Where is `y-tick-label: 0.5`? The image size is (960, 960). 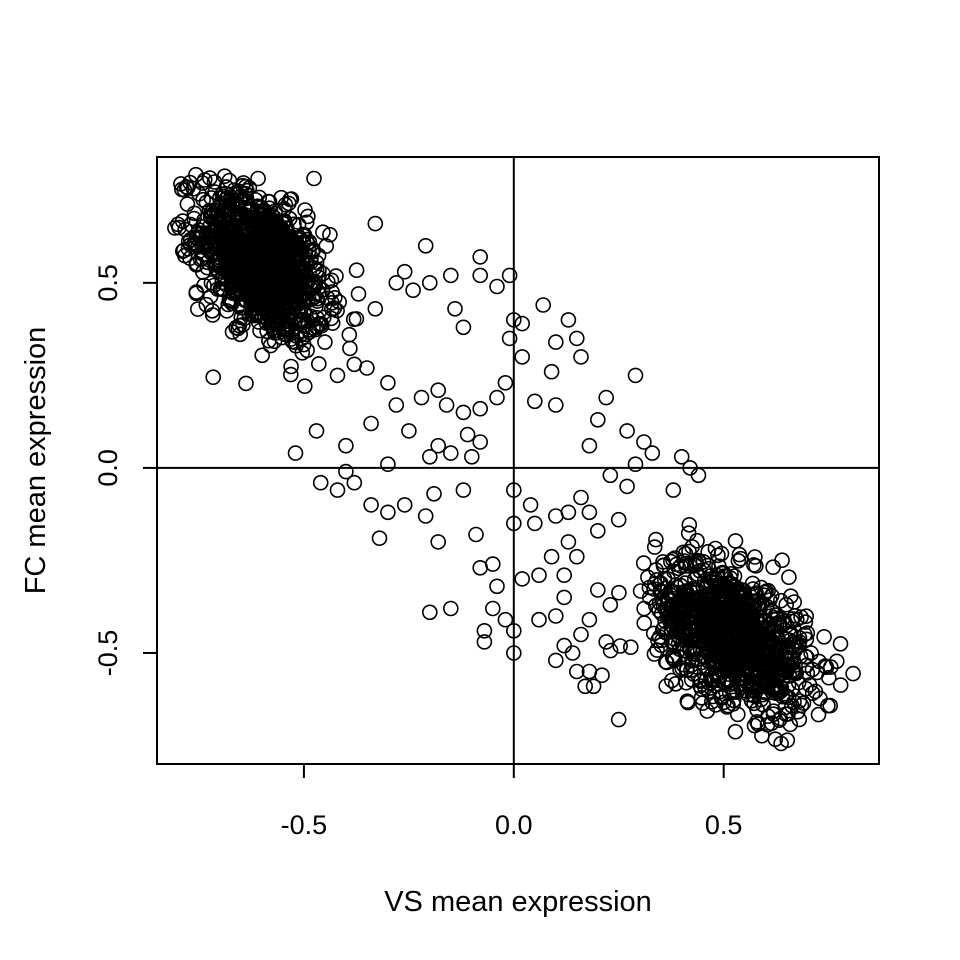
y-tick-label: 0.5 is located at coordinates (108, 283).